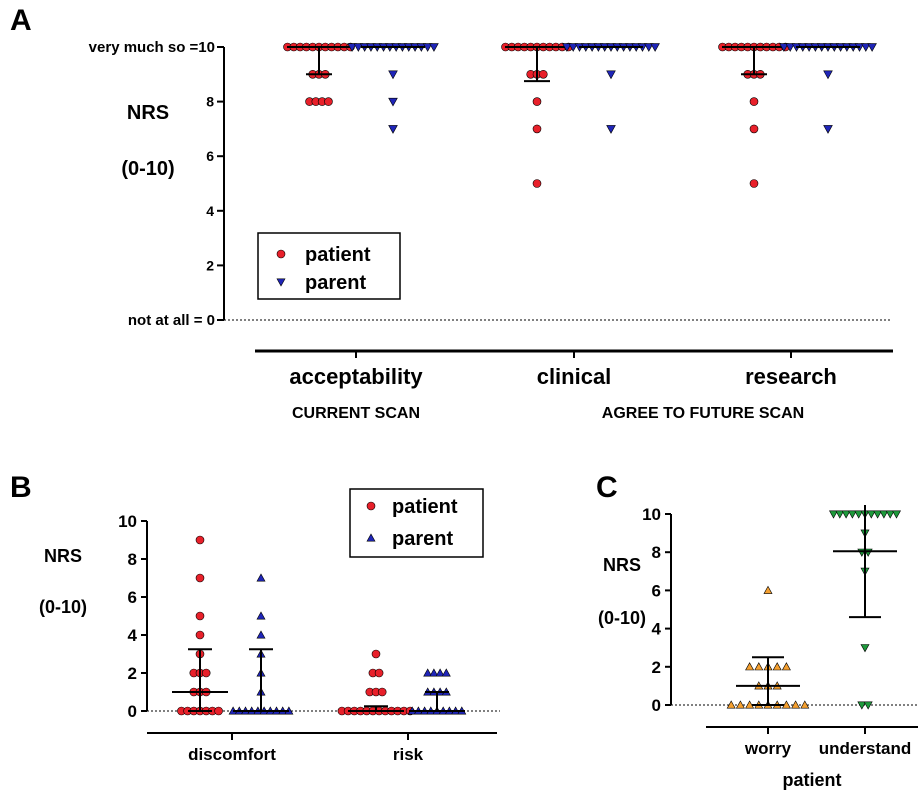  I want to click on panel-a-legend: patient parent, so click(329, 266).